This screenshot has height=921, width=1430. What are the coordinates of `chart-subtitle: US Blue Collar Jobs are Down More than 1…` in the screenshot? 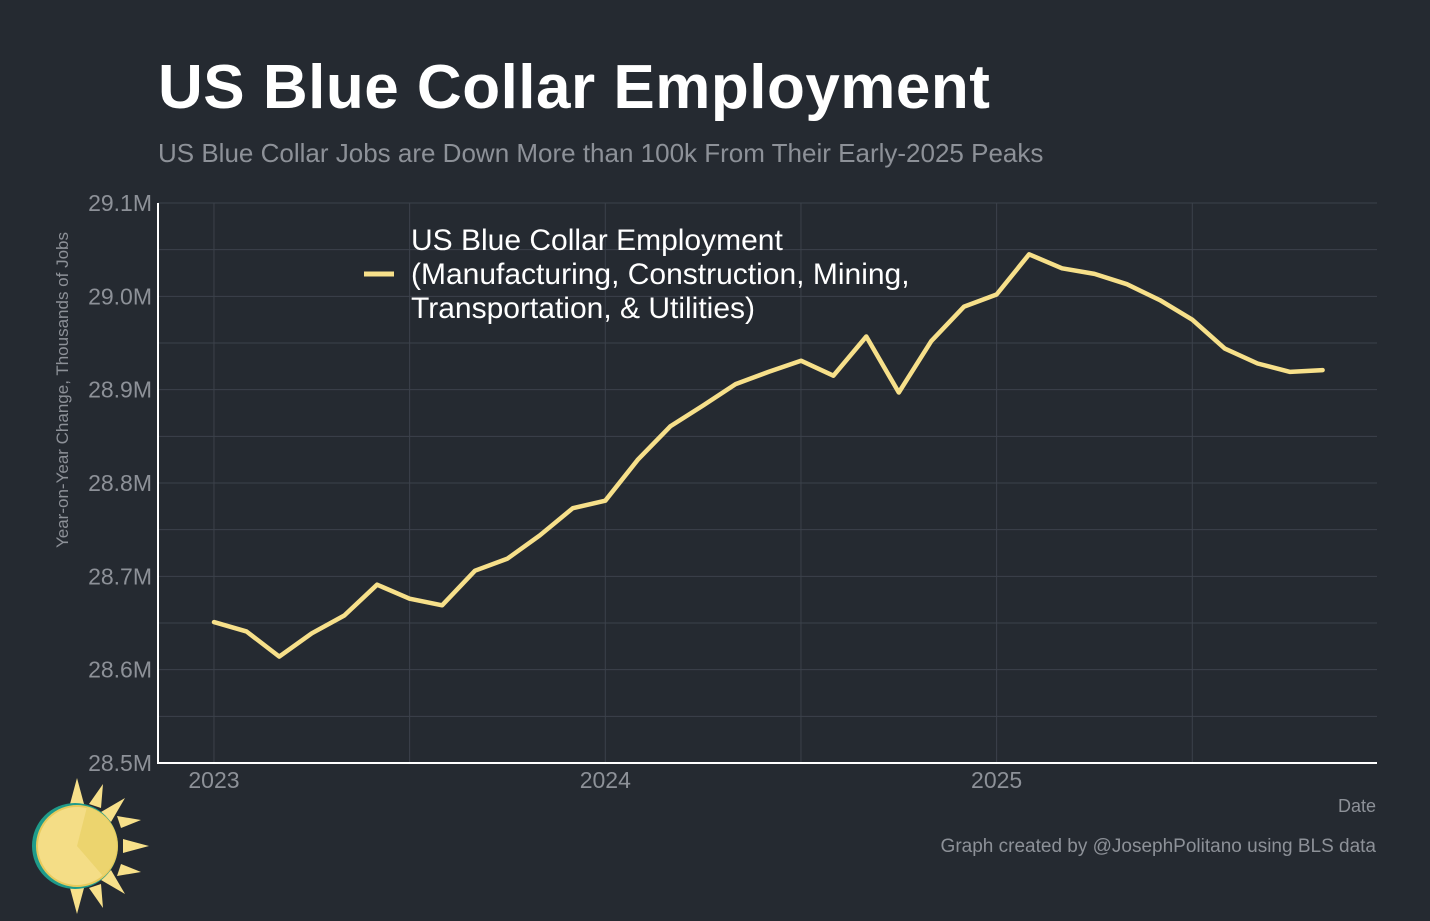 It's located at (601, 153).